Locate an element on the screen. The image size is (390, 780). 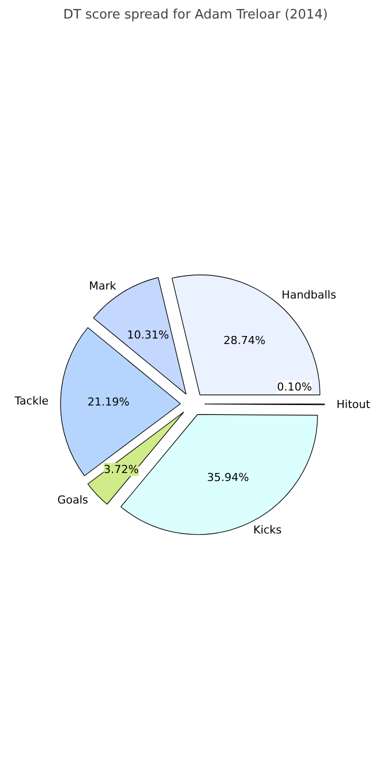
slice-label: Handballs is located at coordinates (309, 295).